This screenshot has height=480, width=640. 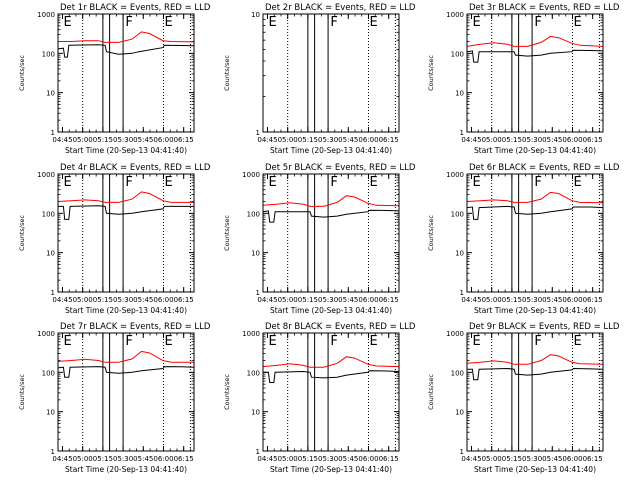 What do you see at coordinates (544, 8) in the screenshot?
I see `chart-title: Det 3r BLACK = Events, RED = LLD` at bounding box center [544, 8].